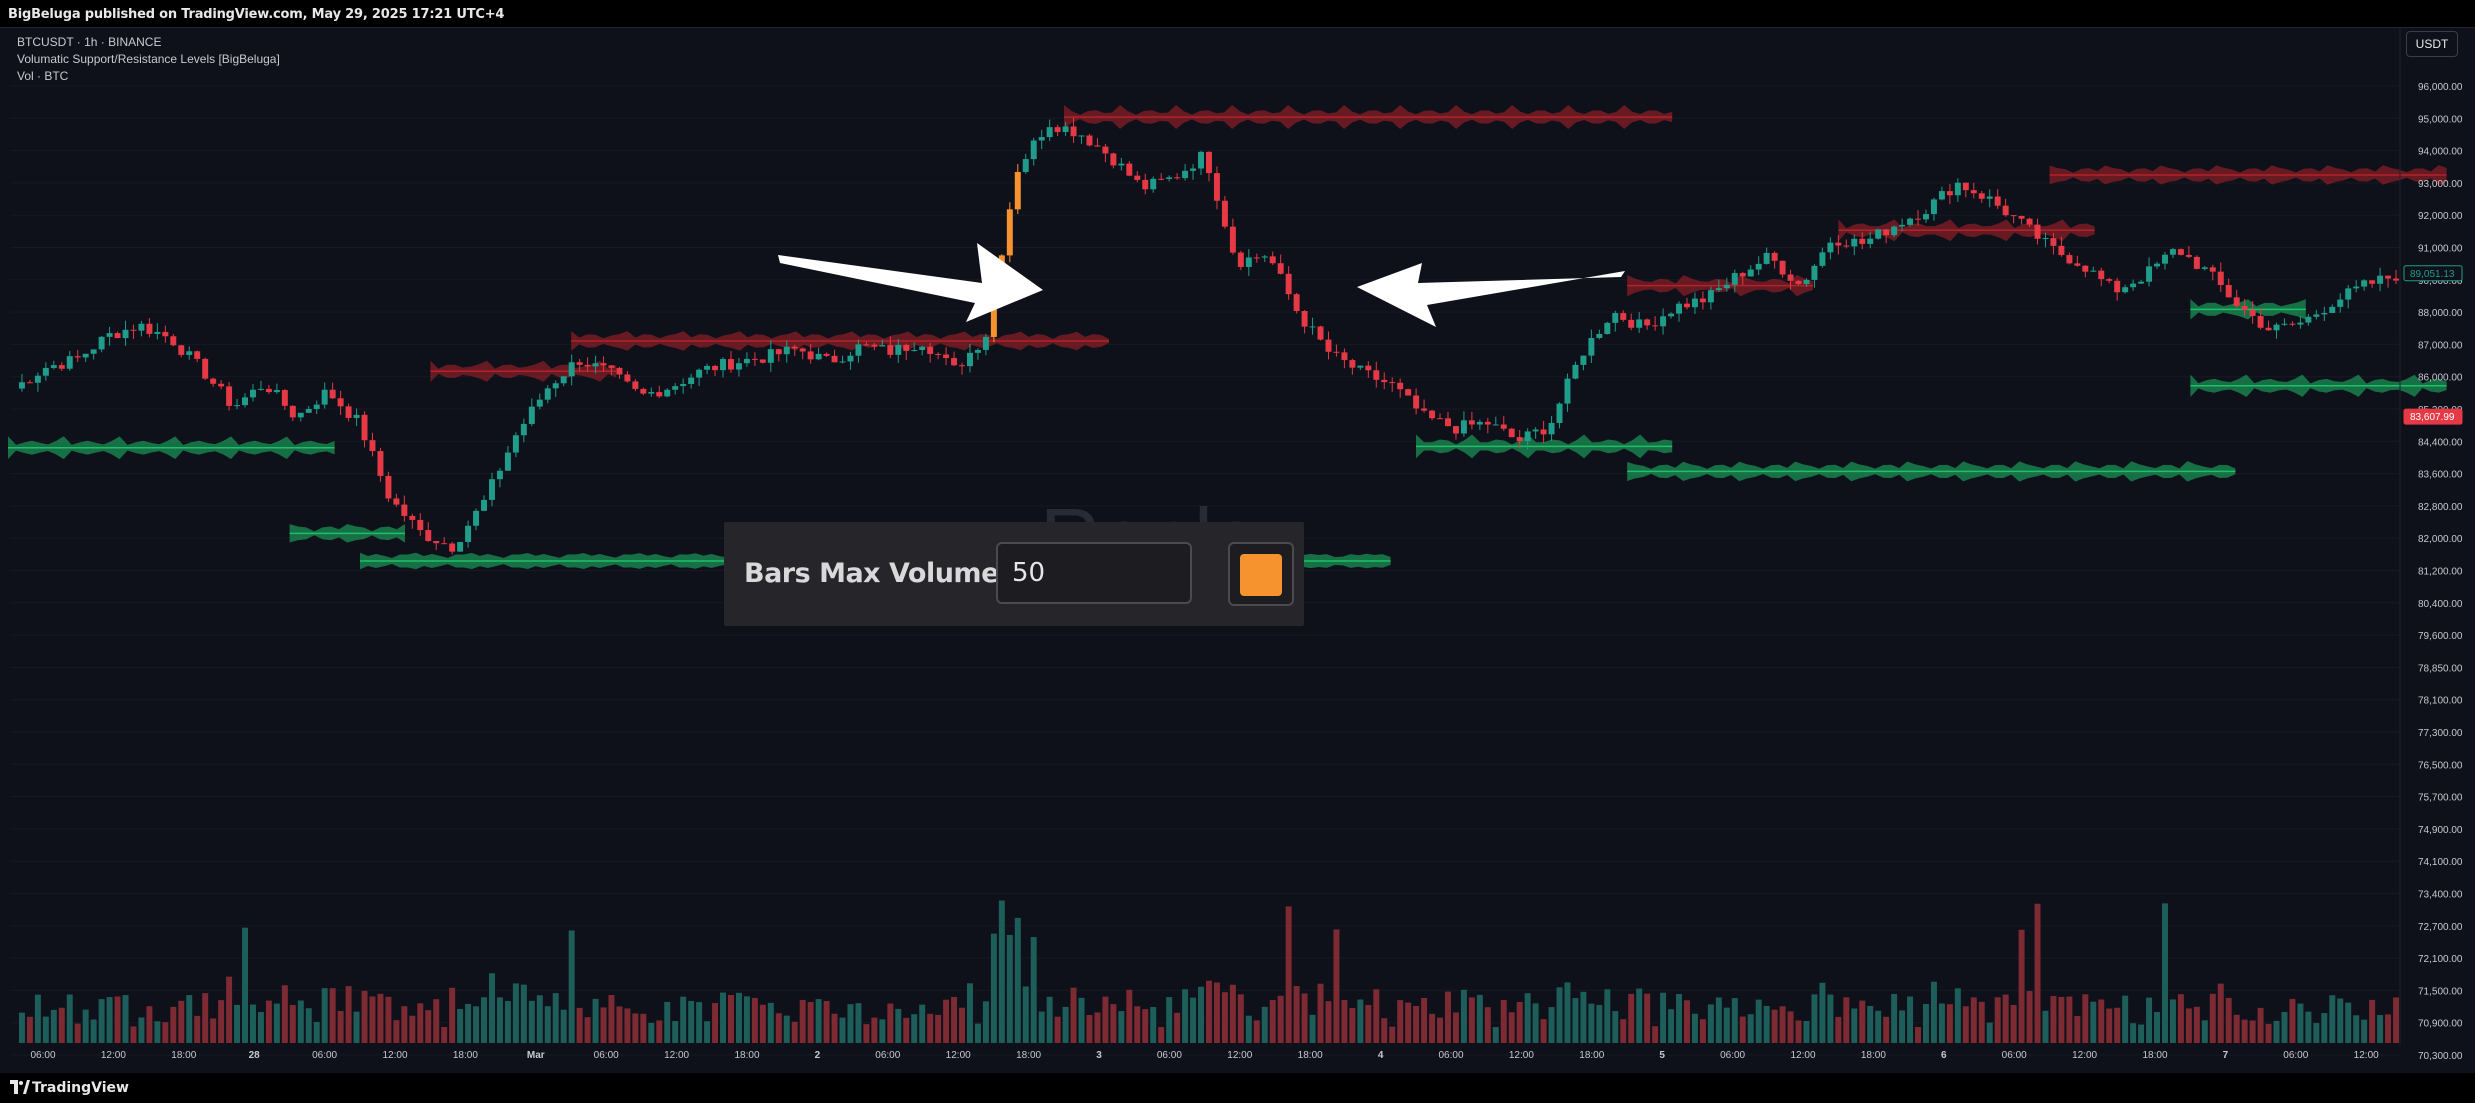 Image resolution: width=2475 pixels, height=1103 pixels. What do you see at coordinates (2440, 184) in the screenshot?
I see `price-tick-label: 93,000.00` at bounding box center [2440, 184].